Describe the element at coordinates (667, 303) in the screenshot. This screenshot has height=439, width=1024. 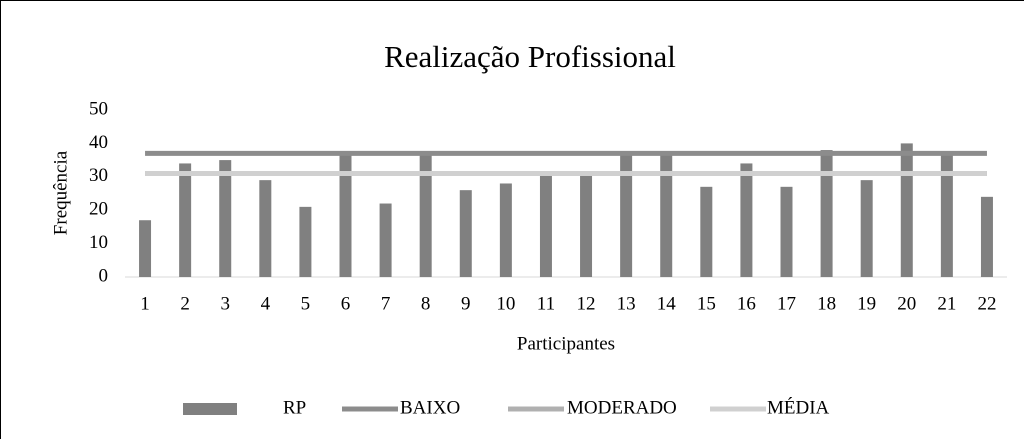
I see `x-tick-label: 14` at that location.